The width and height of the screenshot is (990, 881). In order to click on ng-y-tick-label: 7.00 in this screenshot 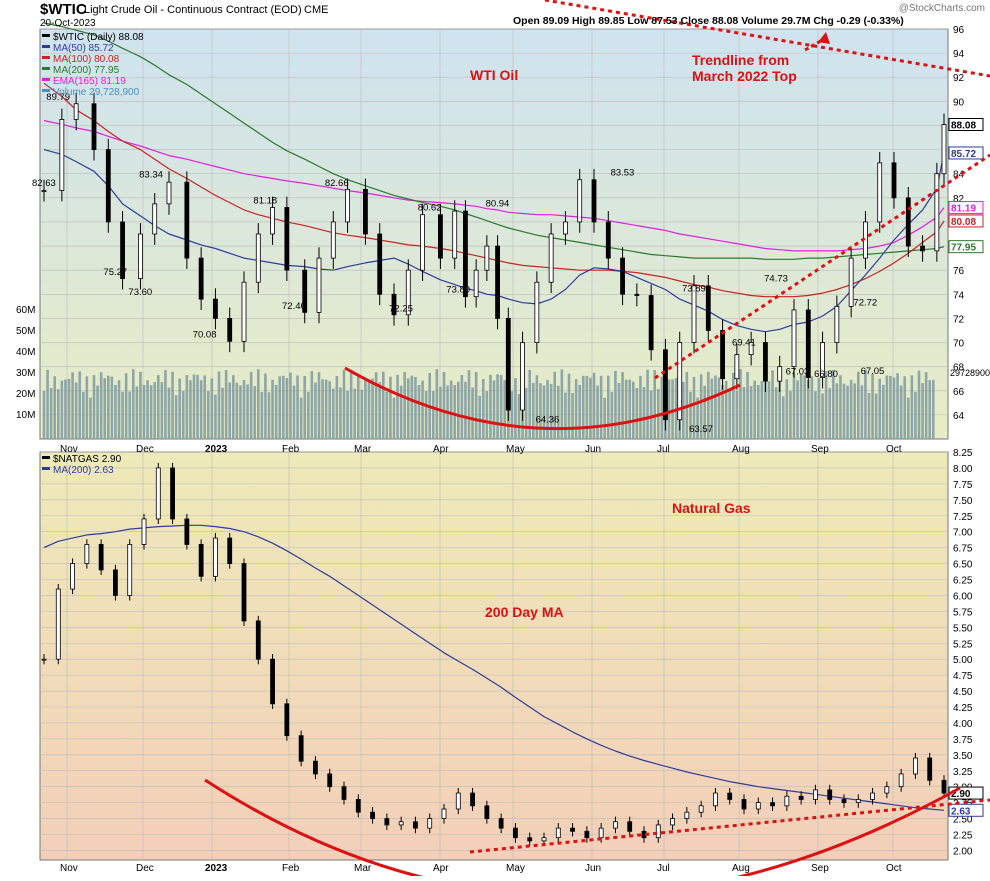, I will do `click(963, 533)`.